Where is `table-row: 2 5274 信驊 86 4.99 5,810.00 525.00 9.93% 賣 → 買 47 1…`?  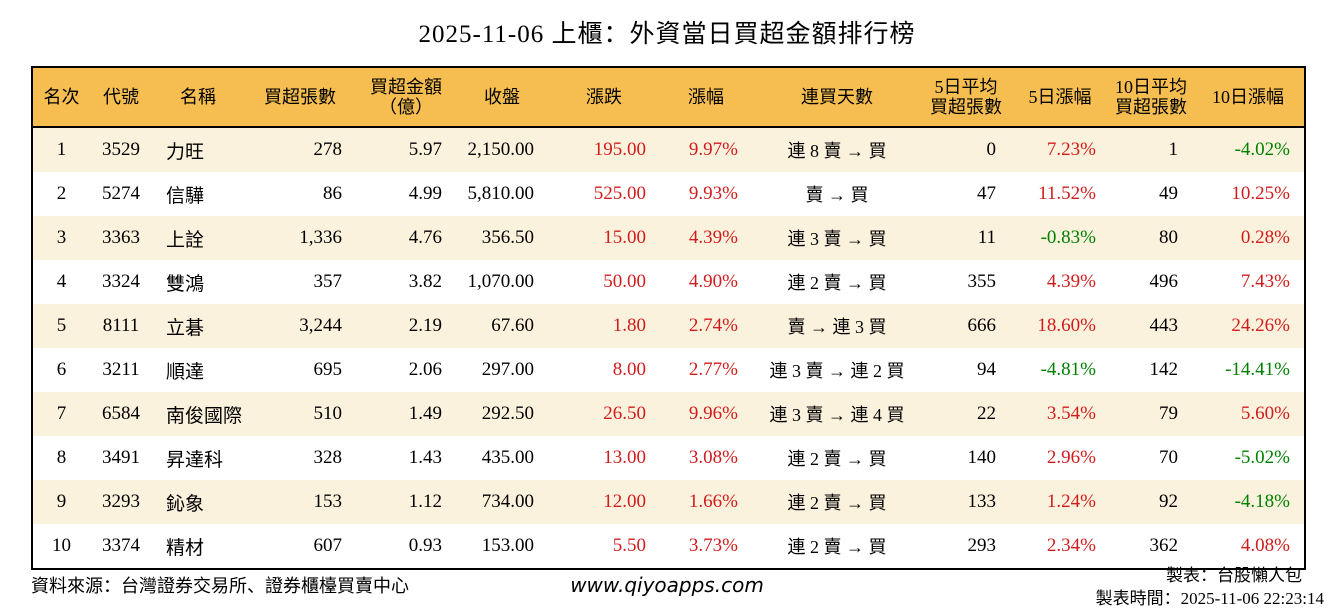
table-row: 2 5274 信驊 86 4.99 5,810.00 525.00 9.93% 賣 → 買 47 1… is located at coordinates (668, 194).